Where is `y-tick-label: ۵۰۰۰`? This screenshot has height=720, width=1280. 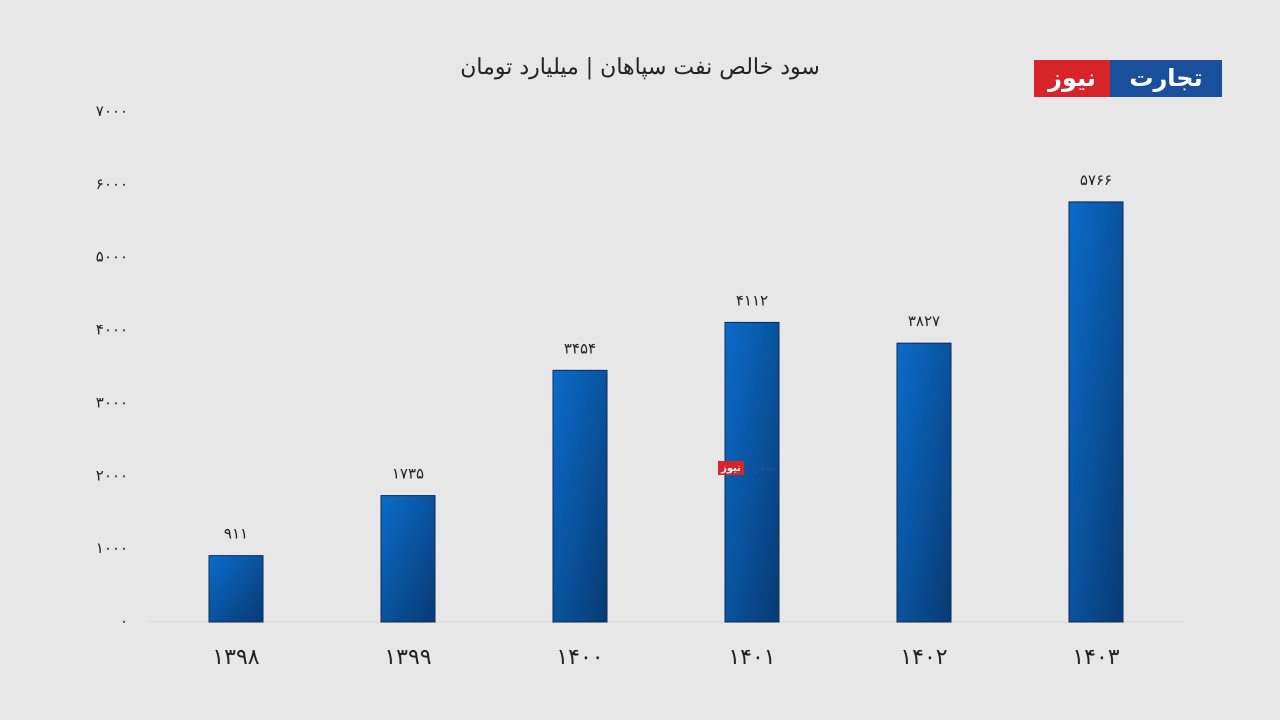
y-tick-label: ۵۰۰۰ is located at coordinates (112, 257).